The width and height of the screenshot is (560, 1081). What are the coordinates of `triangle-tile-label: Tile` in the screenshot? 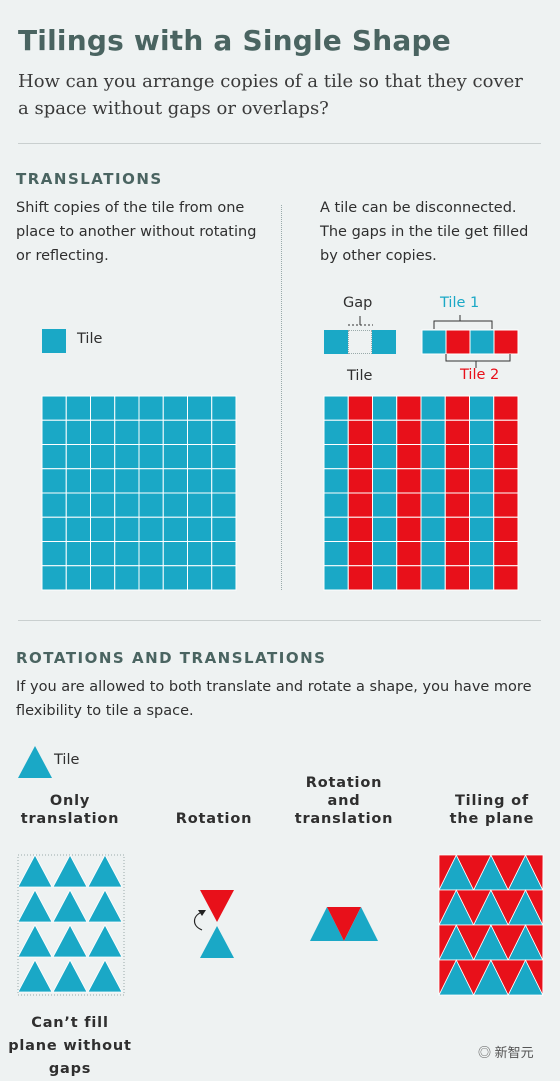 It's located at (67, 760).